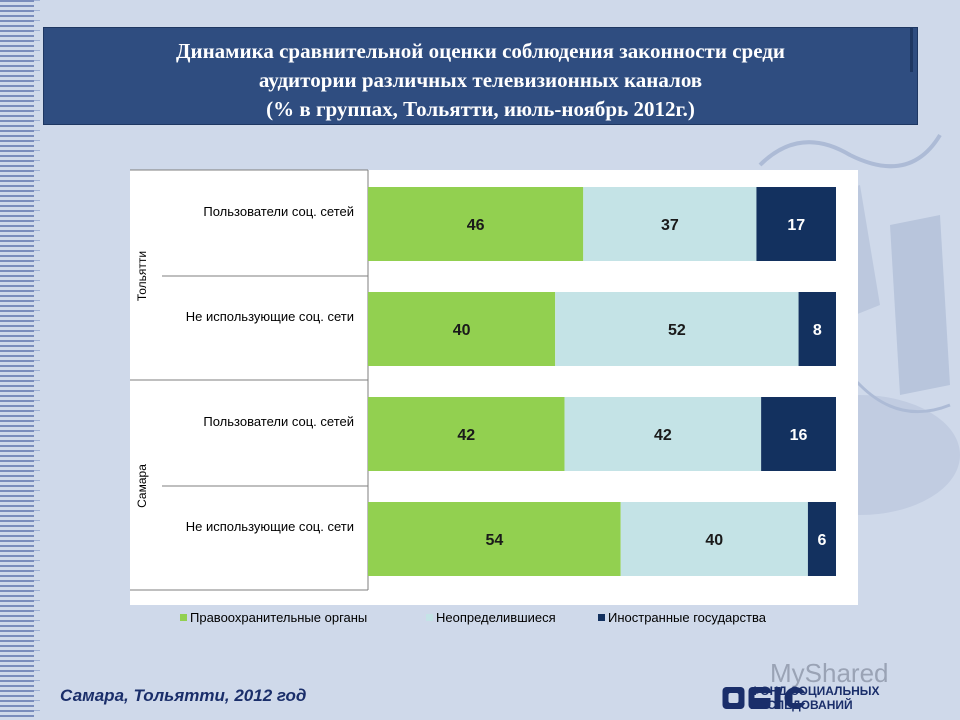  I want to click on data-label: 8, so click(817, 330).